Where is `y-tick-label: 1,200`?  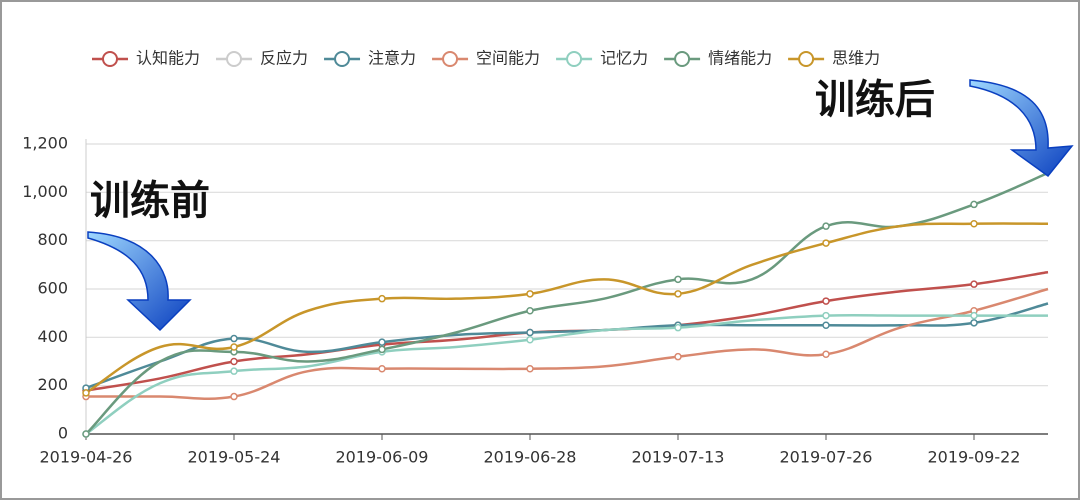
y-tick-label: 1,200 is located at coordinates (45, 143).